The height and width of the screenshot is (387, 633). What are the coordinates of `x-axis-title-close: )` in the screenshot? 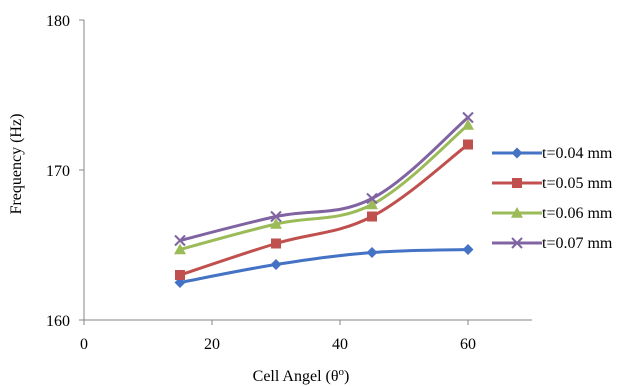 It's located at (346, 376).